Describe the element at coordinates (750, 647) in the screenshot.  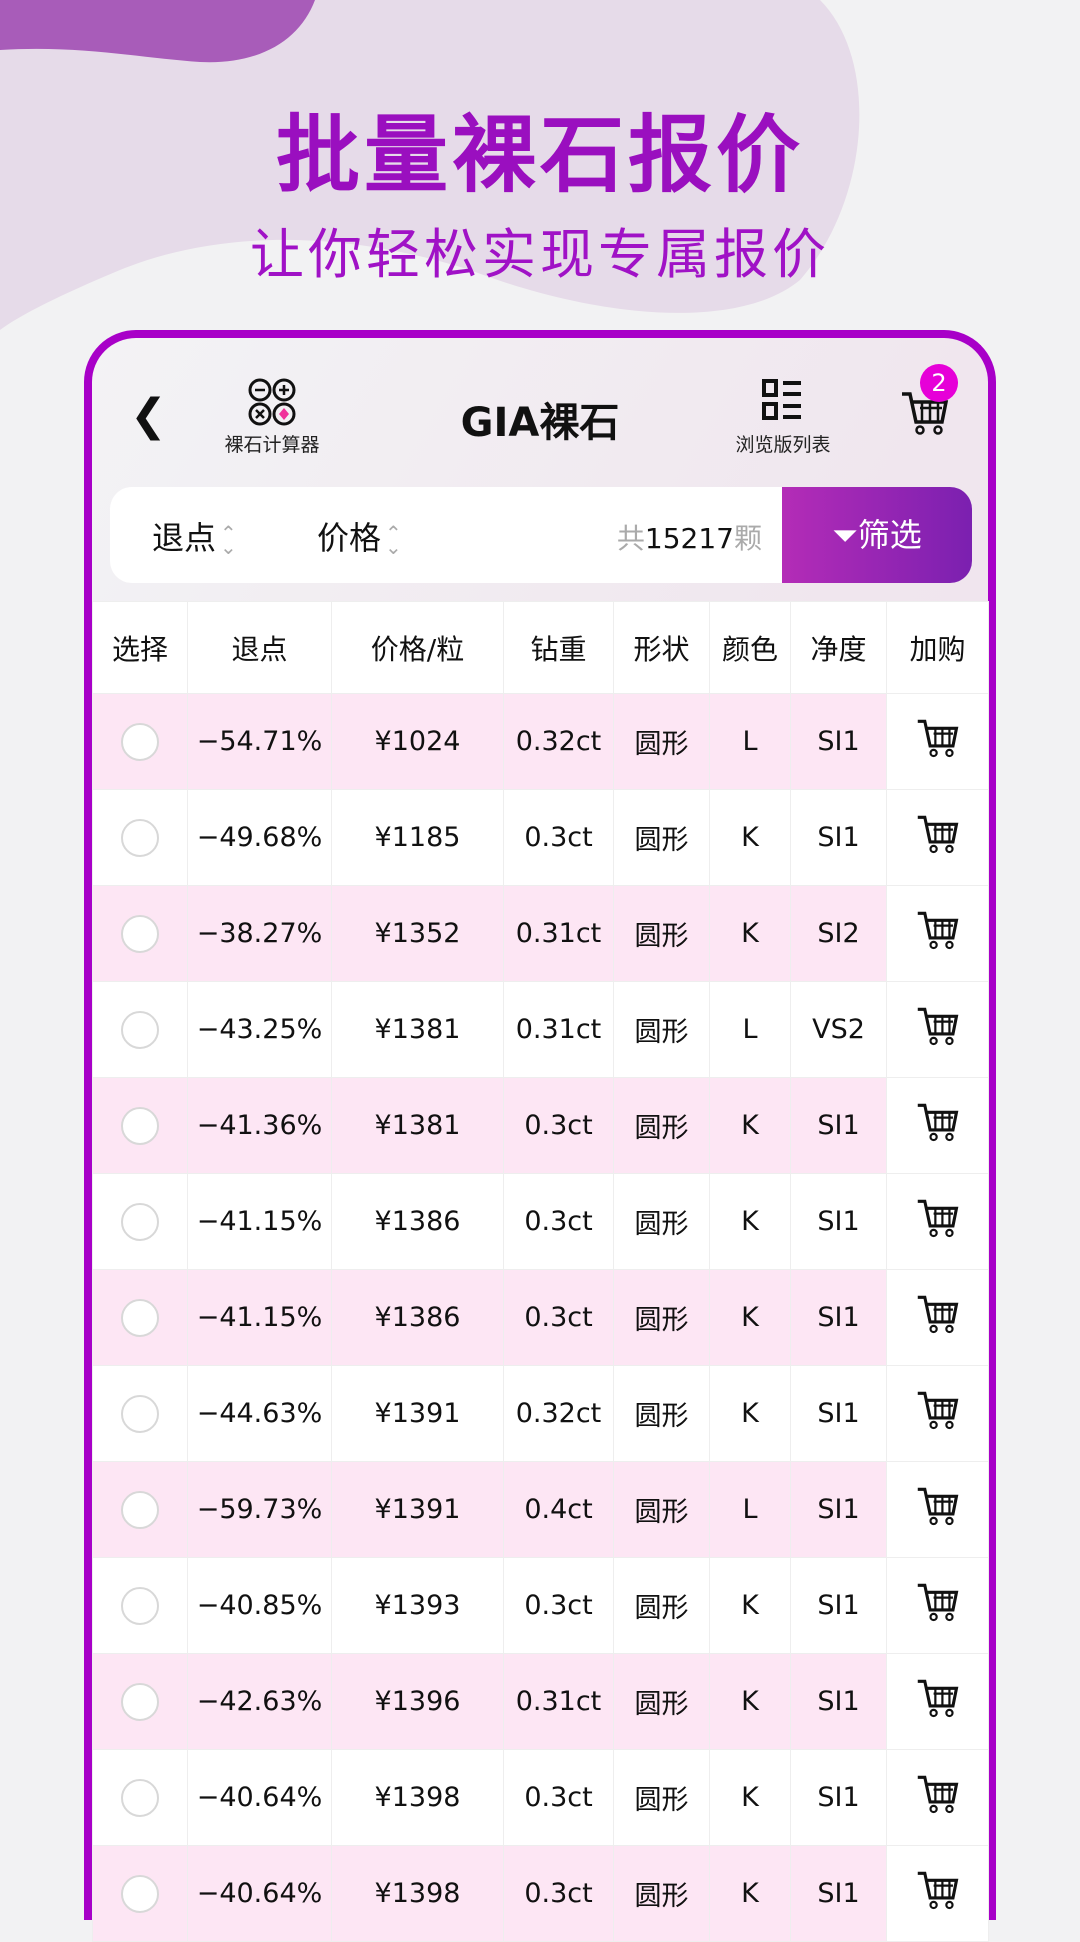
I see `column-header: 颜色` at that location.